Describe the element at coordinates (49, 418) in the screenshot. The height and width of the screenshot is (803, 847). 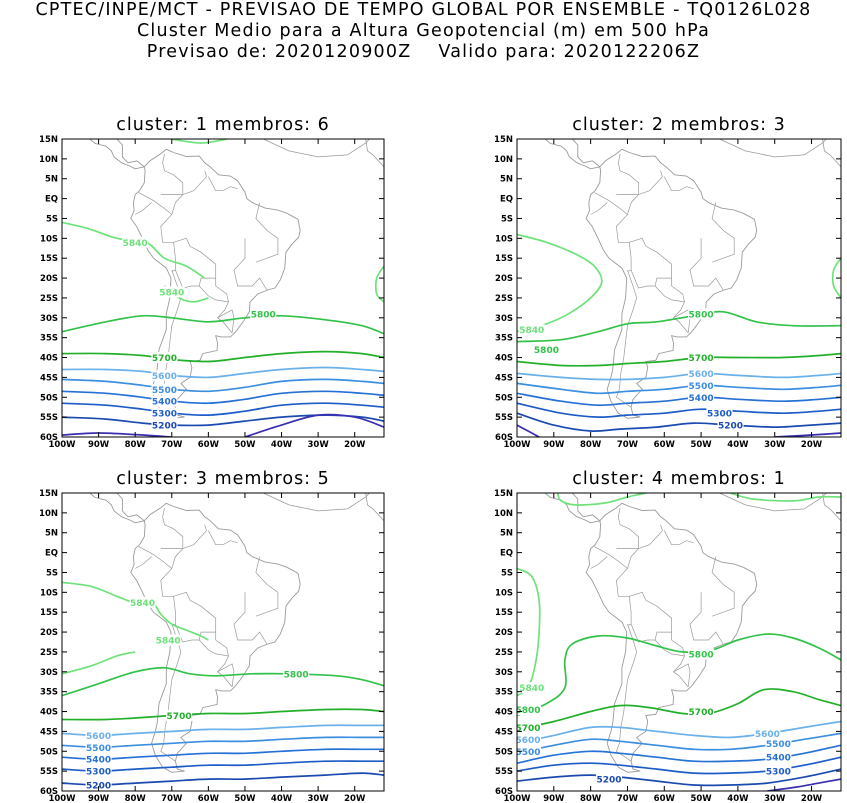
I see `lat-label: 55S` at that location.